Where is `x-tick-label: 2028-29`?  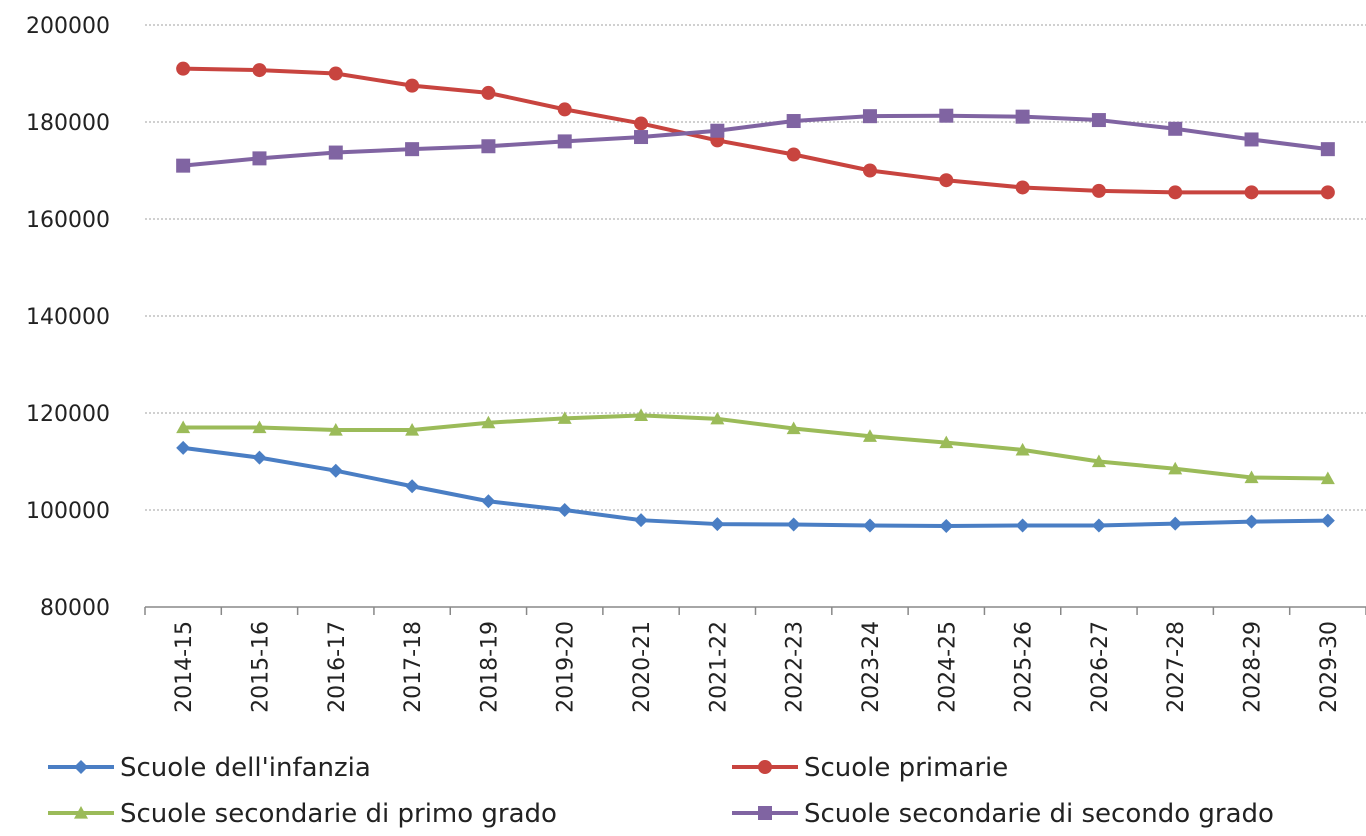
x-tick-label: 2028-29 is located at coordinates (1253, 667).